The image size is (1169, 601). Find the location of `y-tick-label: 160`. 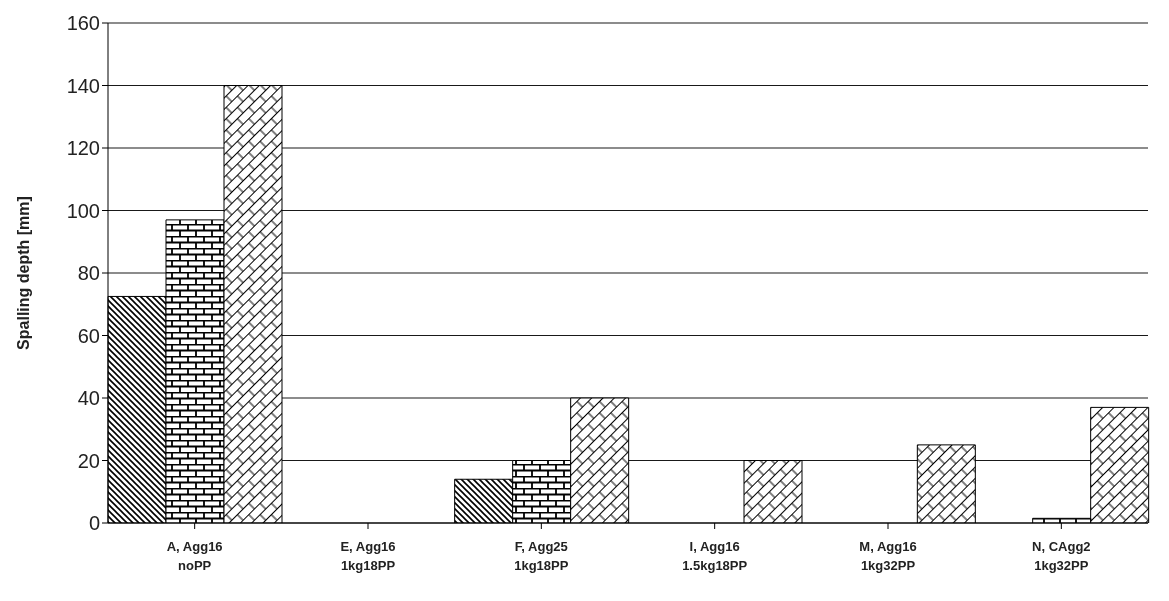

y-tick-label: 160 is located at coordinates (83, 23).